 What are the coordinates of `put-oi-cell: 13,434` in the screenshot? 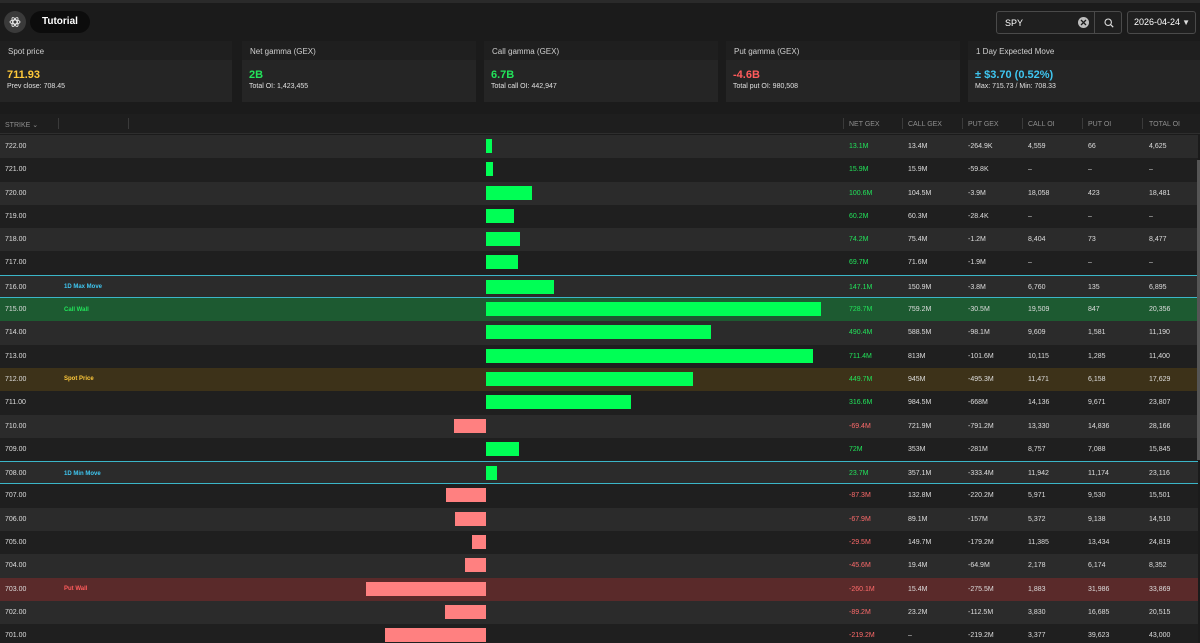 It's located at (1099, 543).